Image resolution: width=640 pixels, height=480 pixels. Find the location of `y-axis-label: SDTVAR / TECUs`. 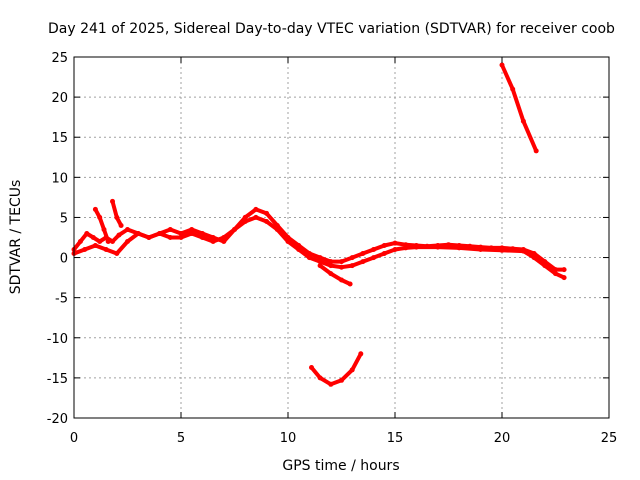

y-axis-label: SDTVAR / TECUs is located at coordinates (16, 237).